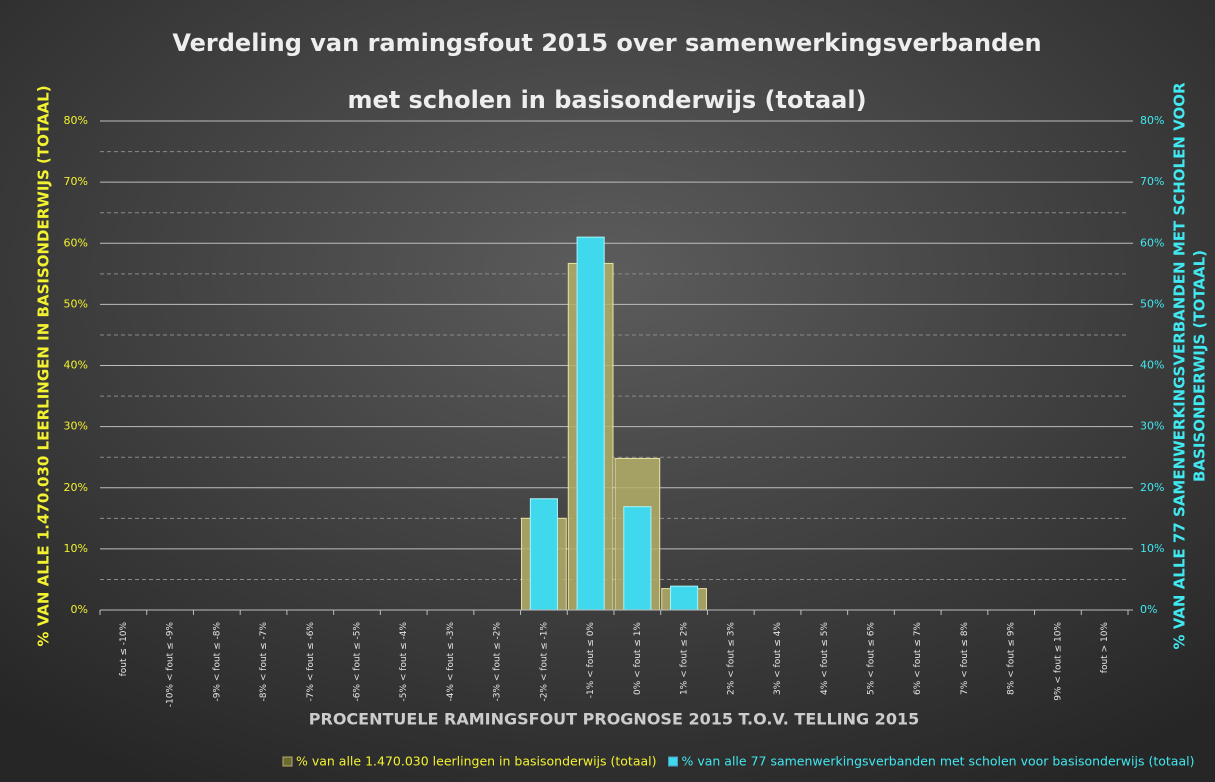  I want to click on y-tick-label: 0%, so click(79, 609).